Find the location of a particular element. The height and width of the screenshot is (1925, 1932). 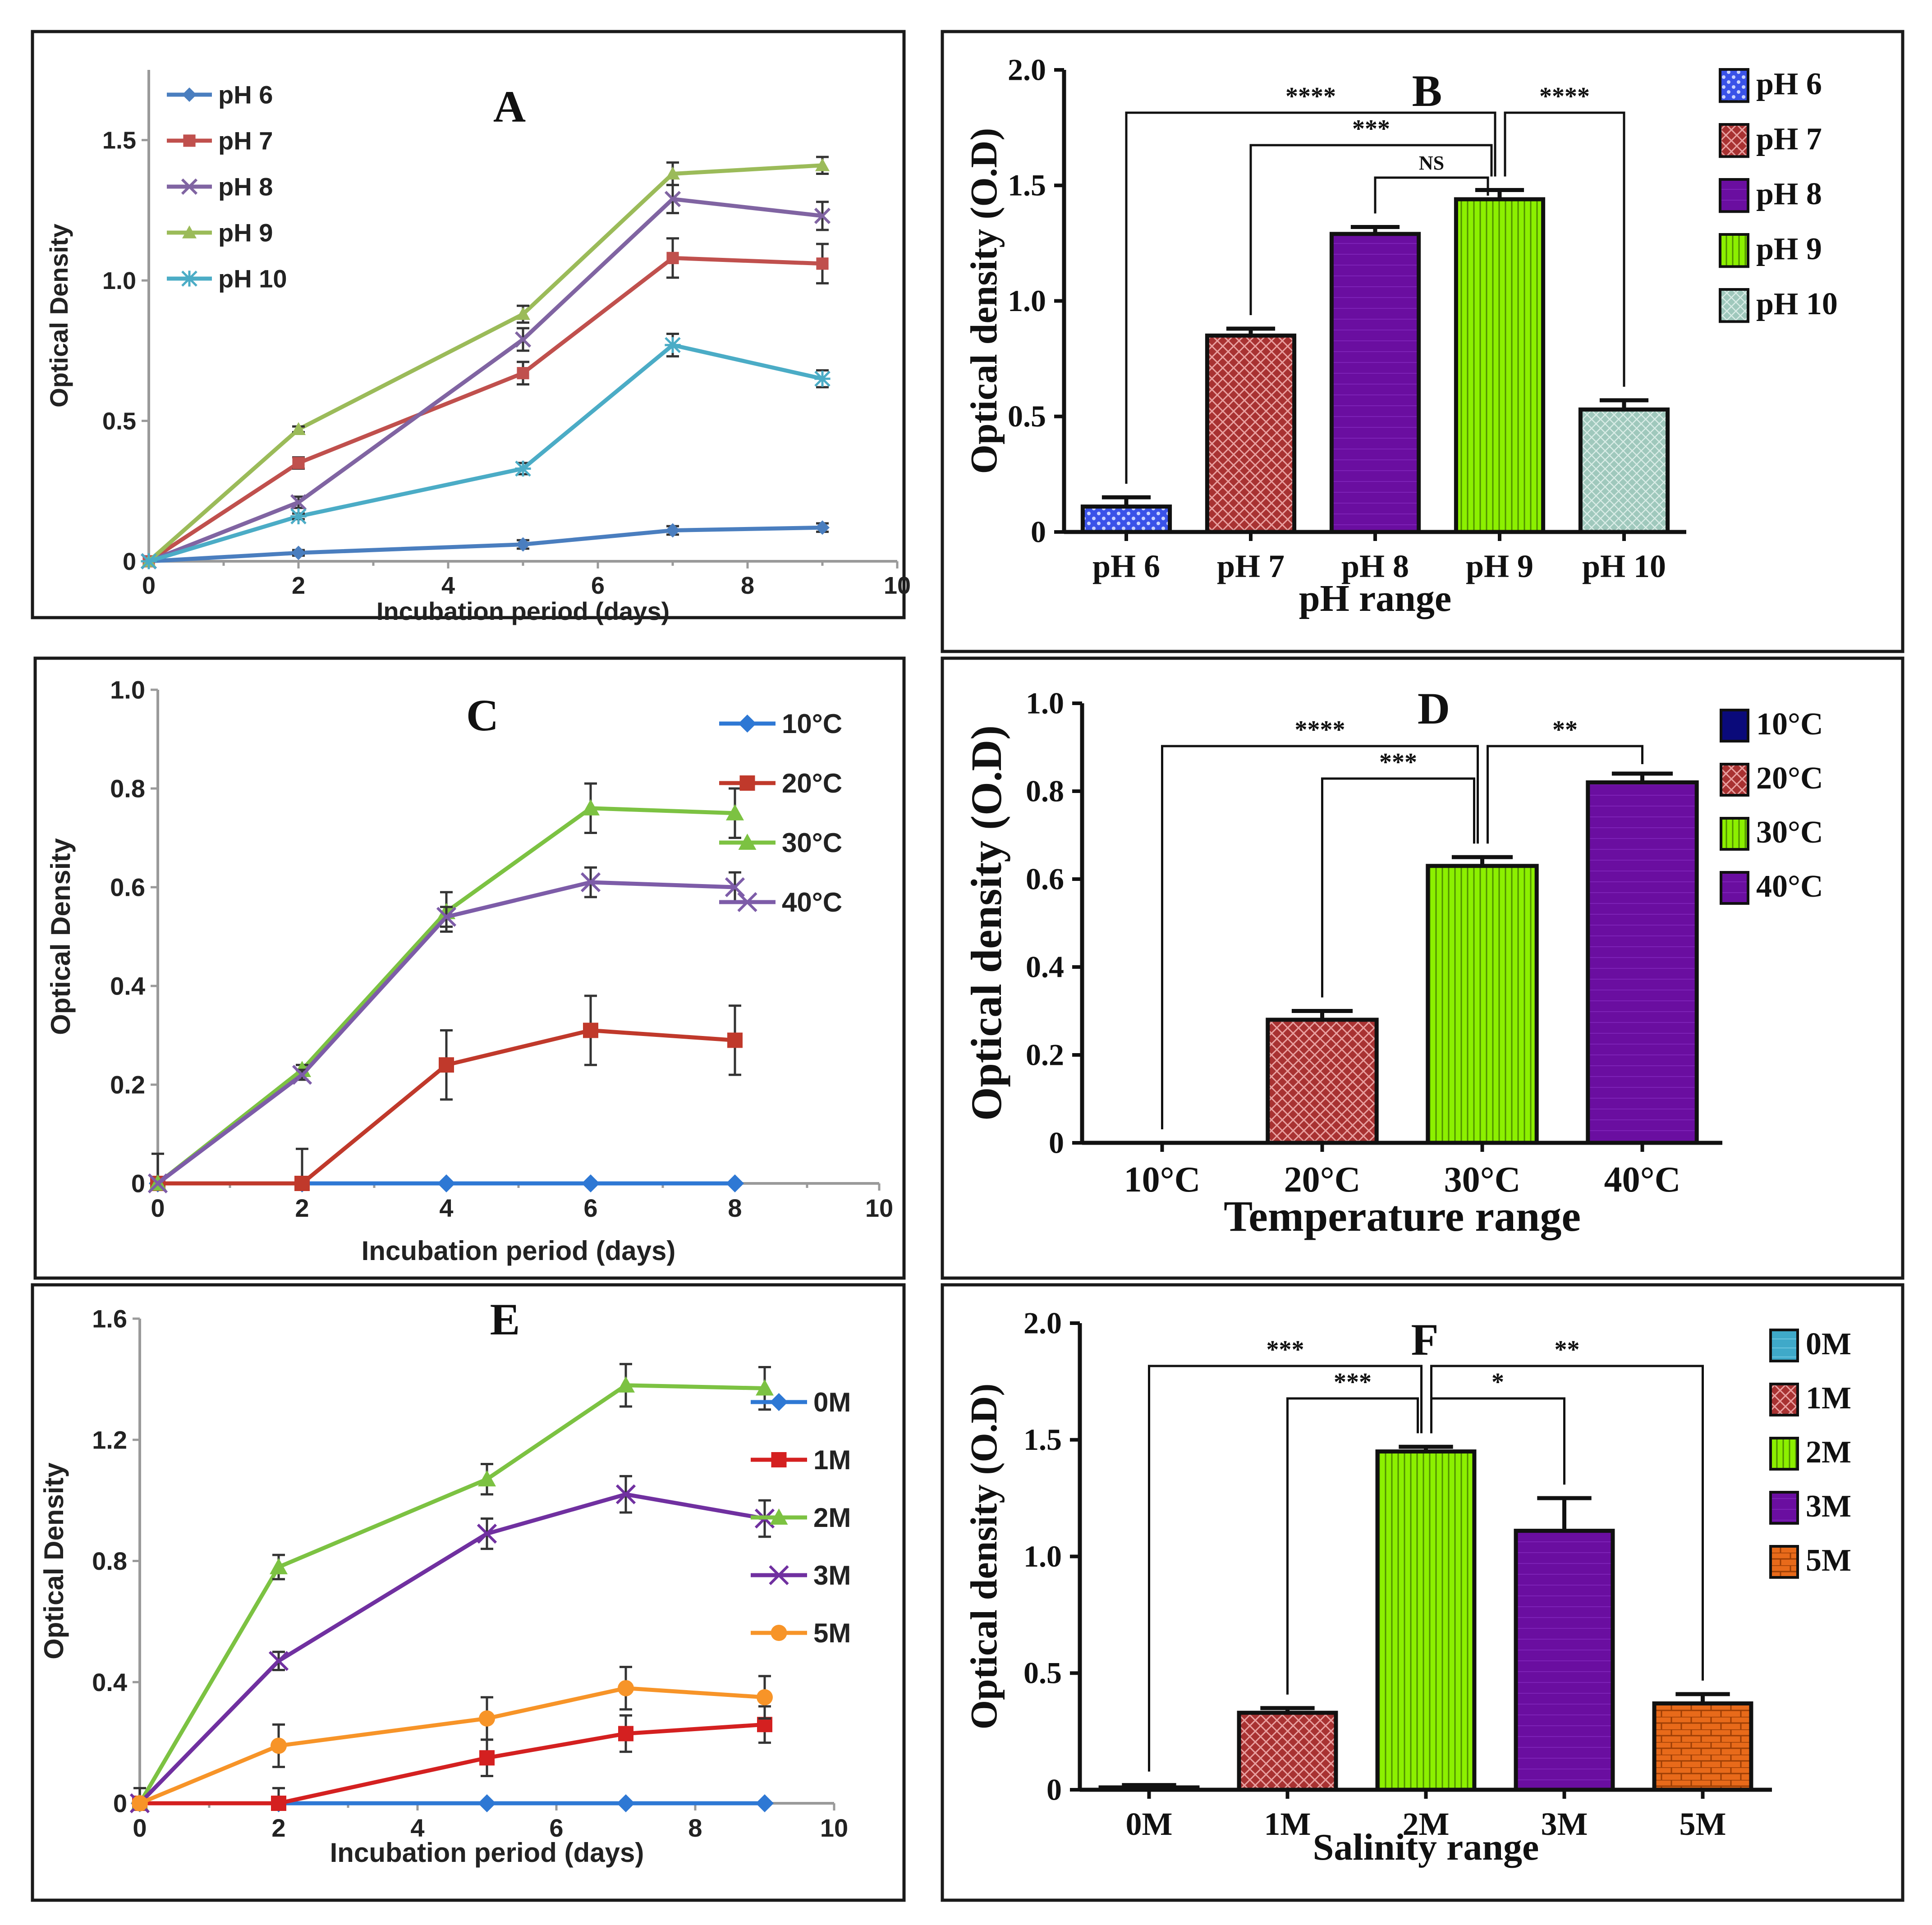

y-tick-label: 0.5 is located at coordinates (1042, 1673).